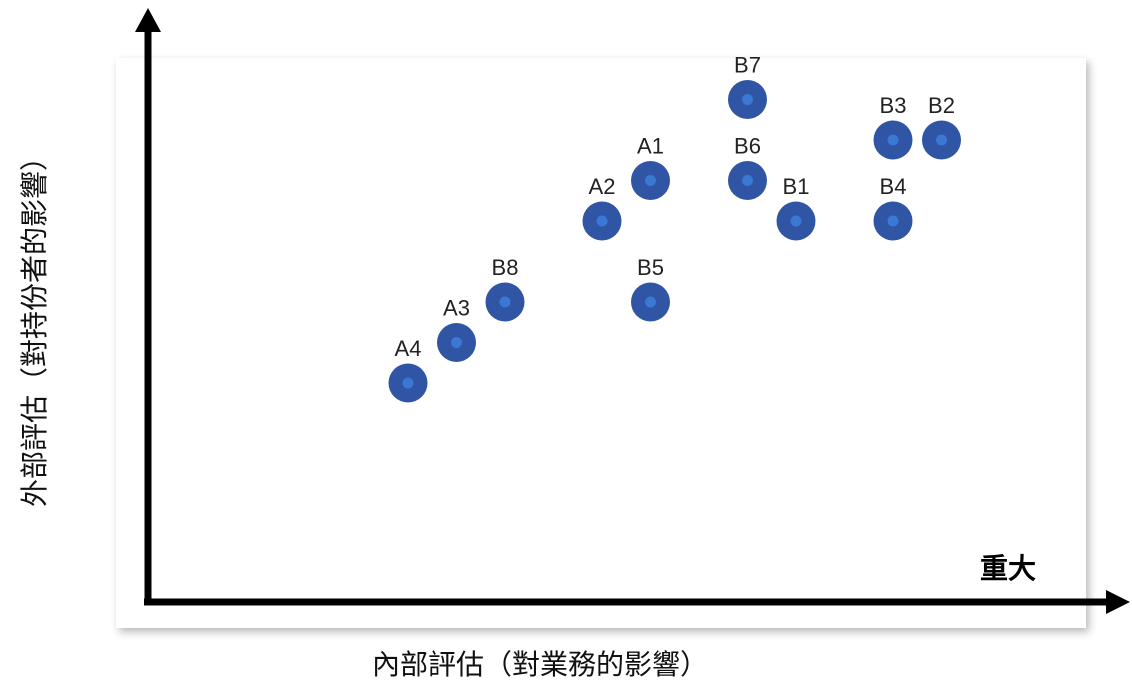 The height and width of the screenshot is (680, 1132). What do you see at coordinates (747, 167) in the screenshot?
I see `data-point-b6: B6` at bounding box center [747, 167].